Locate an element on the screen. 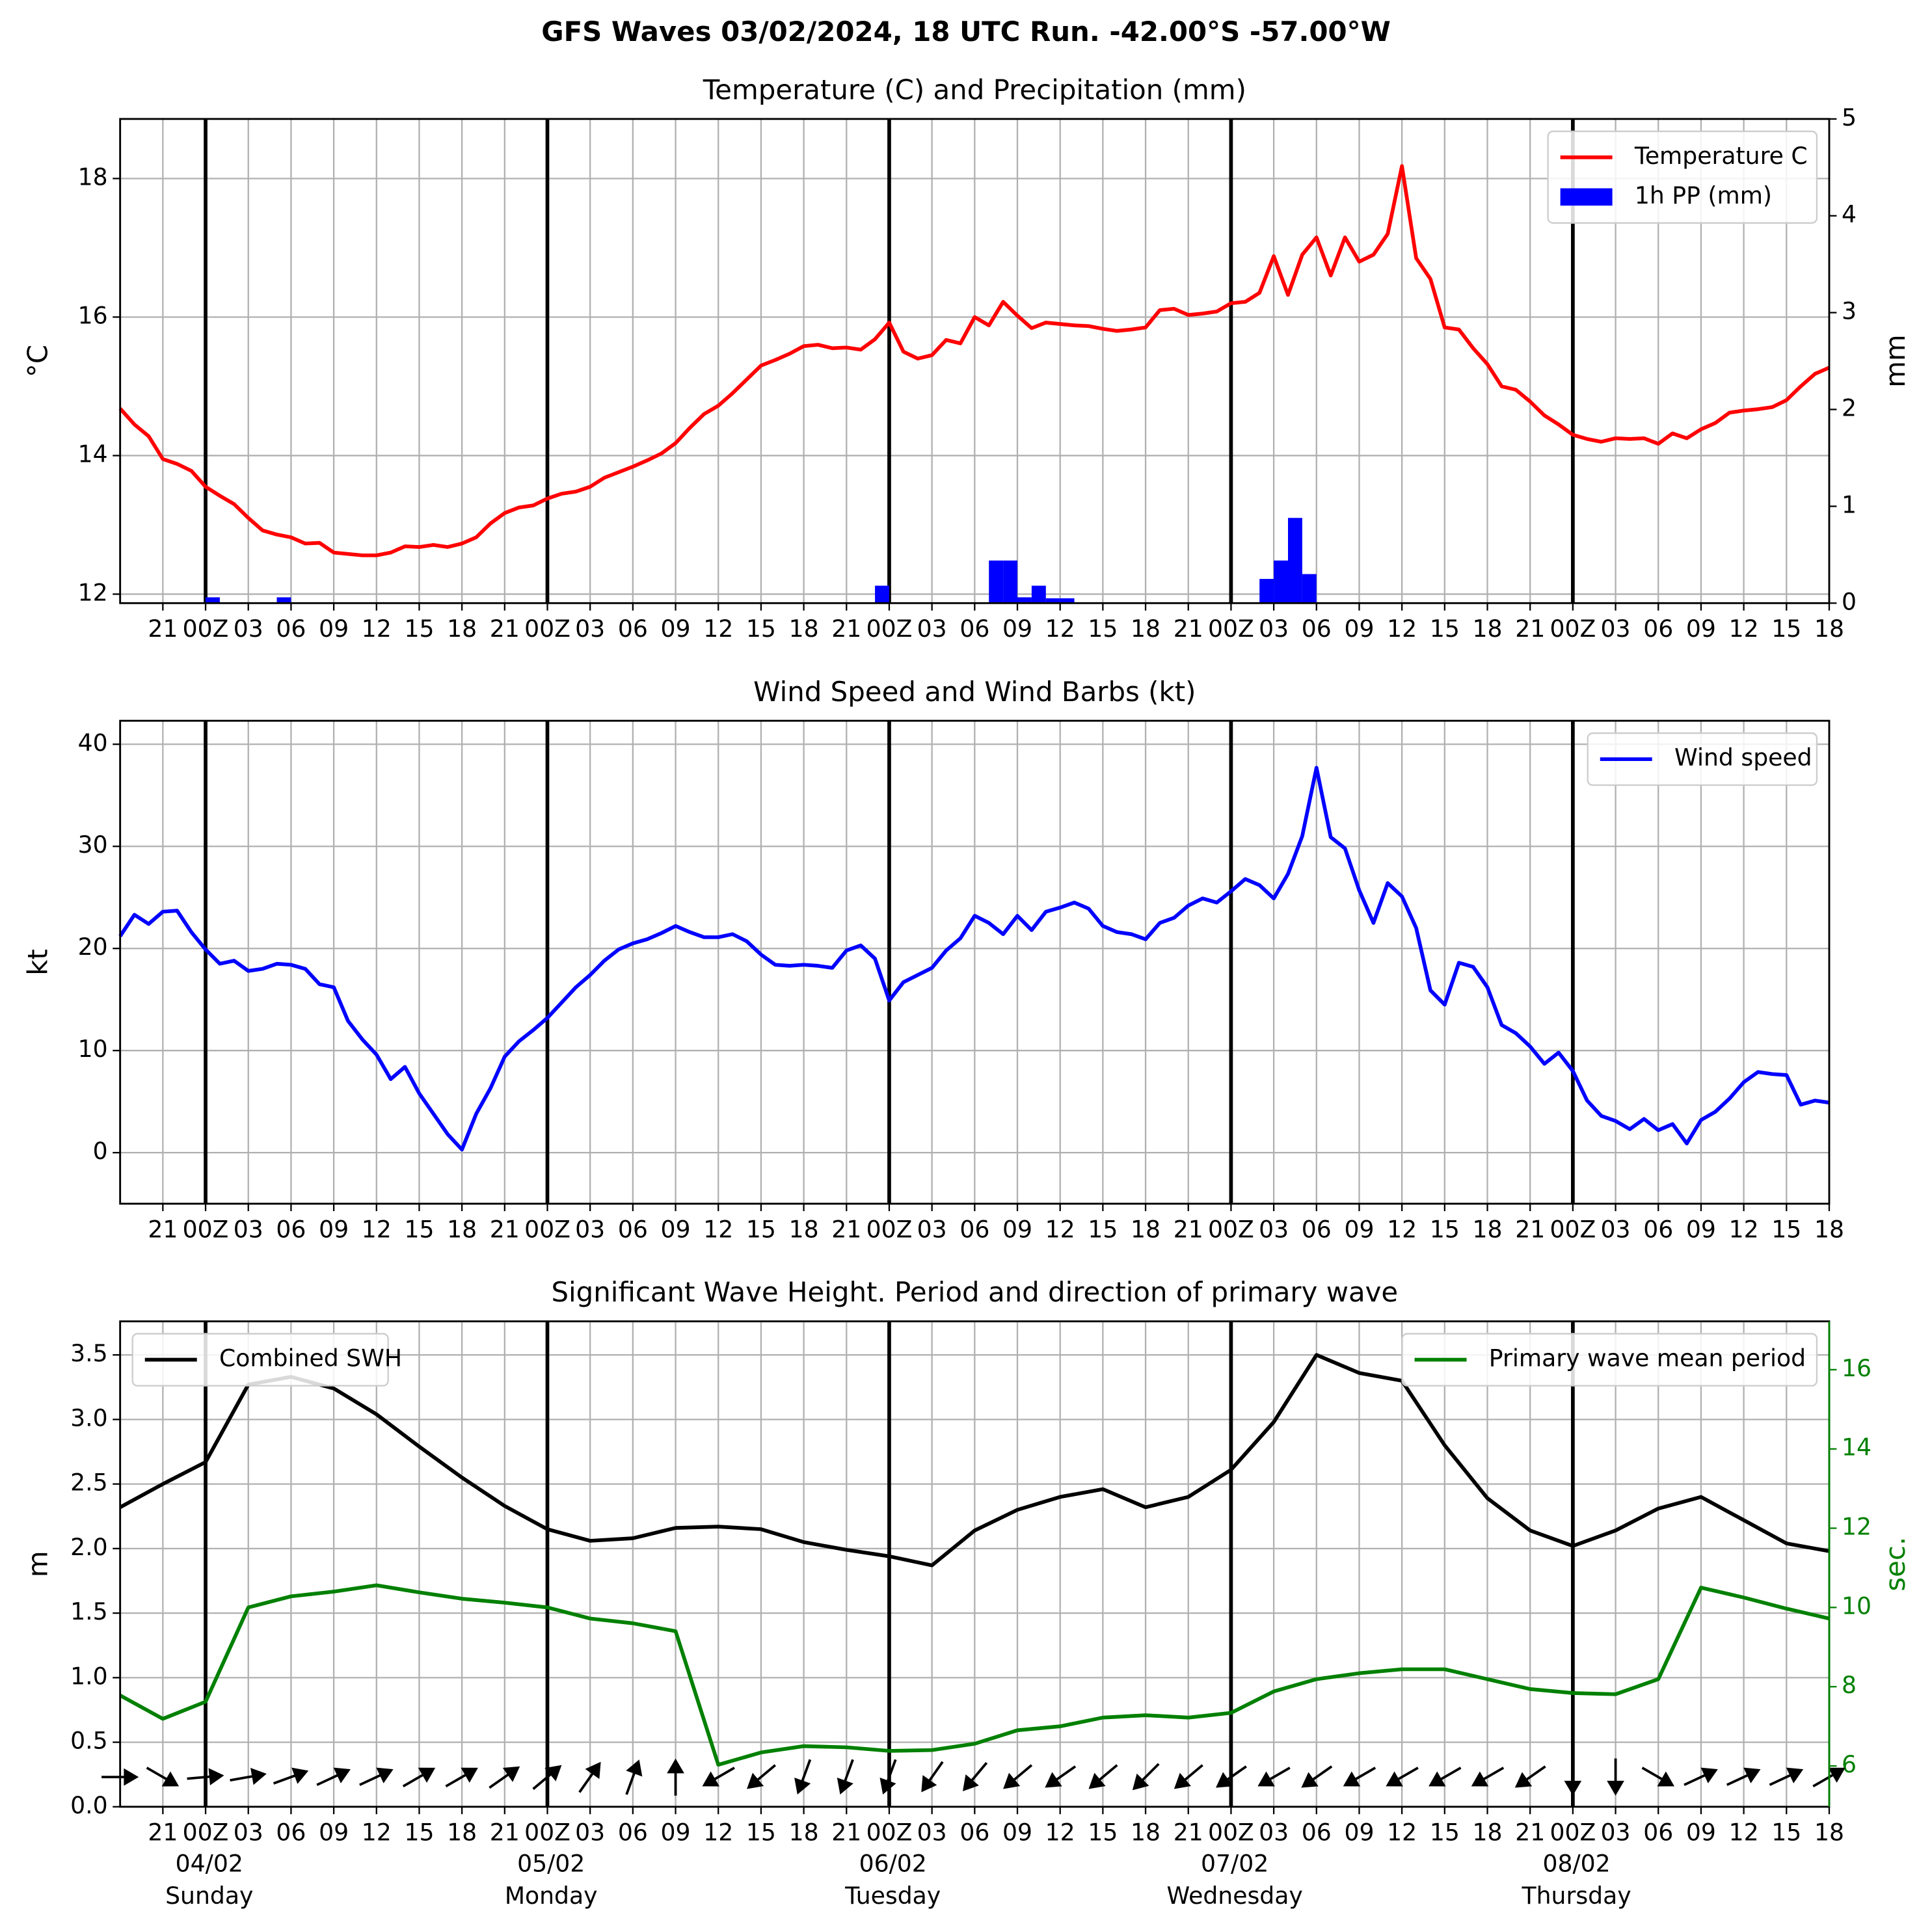 The image size is (1932, 1922). legend-label: Combined SWH is located at coordinates (310, 1358).